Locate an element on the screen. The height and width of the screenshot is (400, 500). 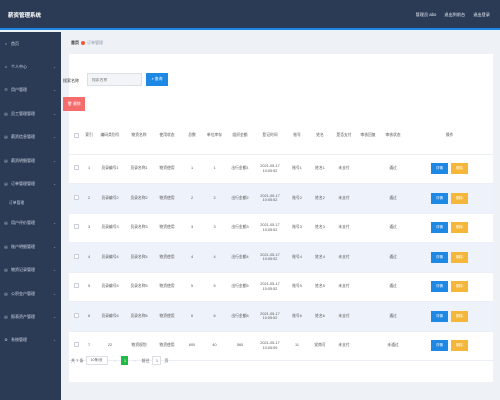
top-bar: 薪资管理系统 管理员 abo 退出到前台 退出登录 is located at coordinates (250, 15).